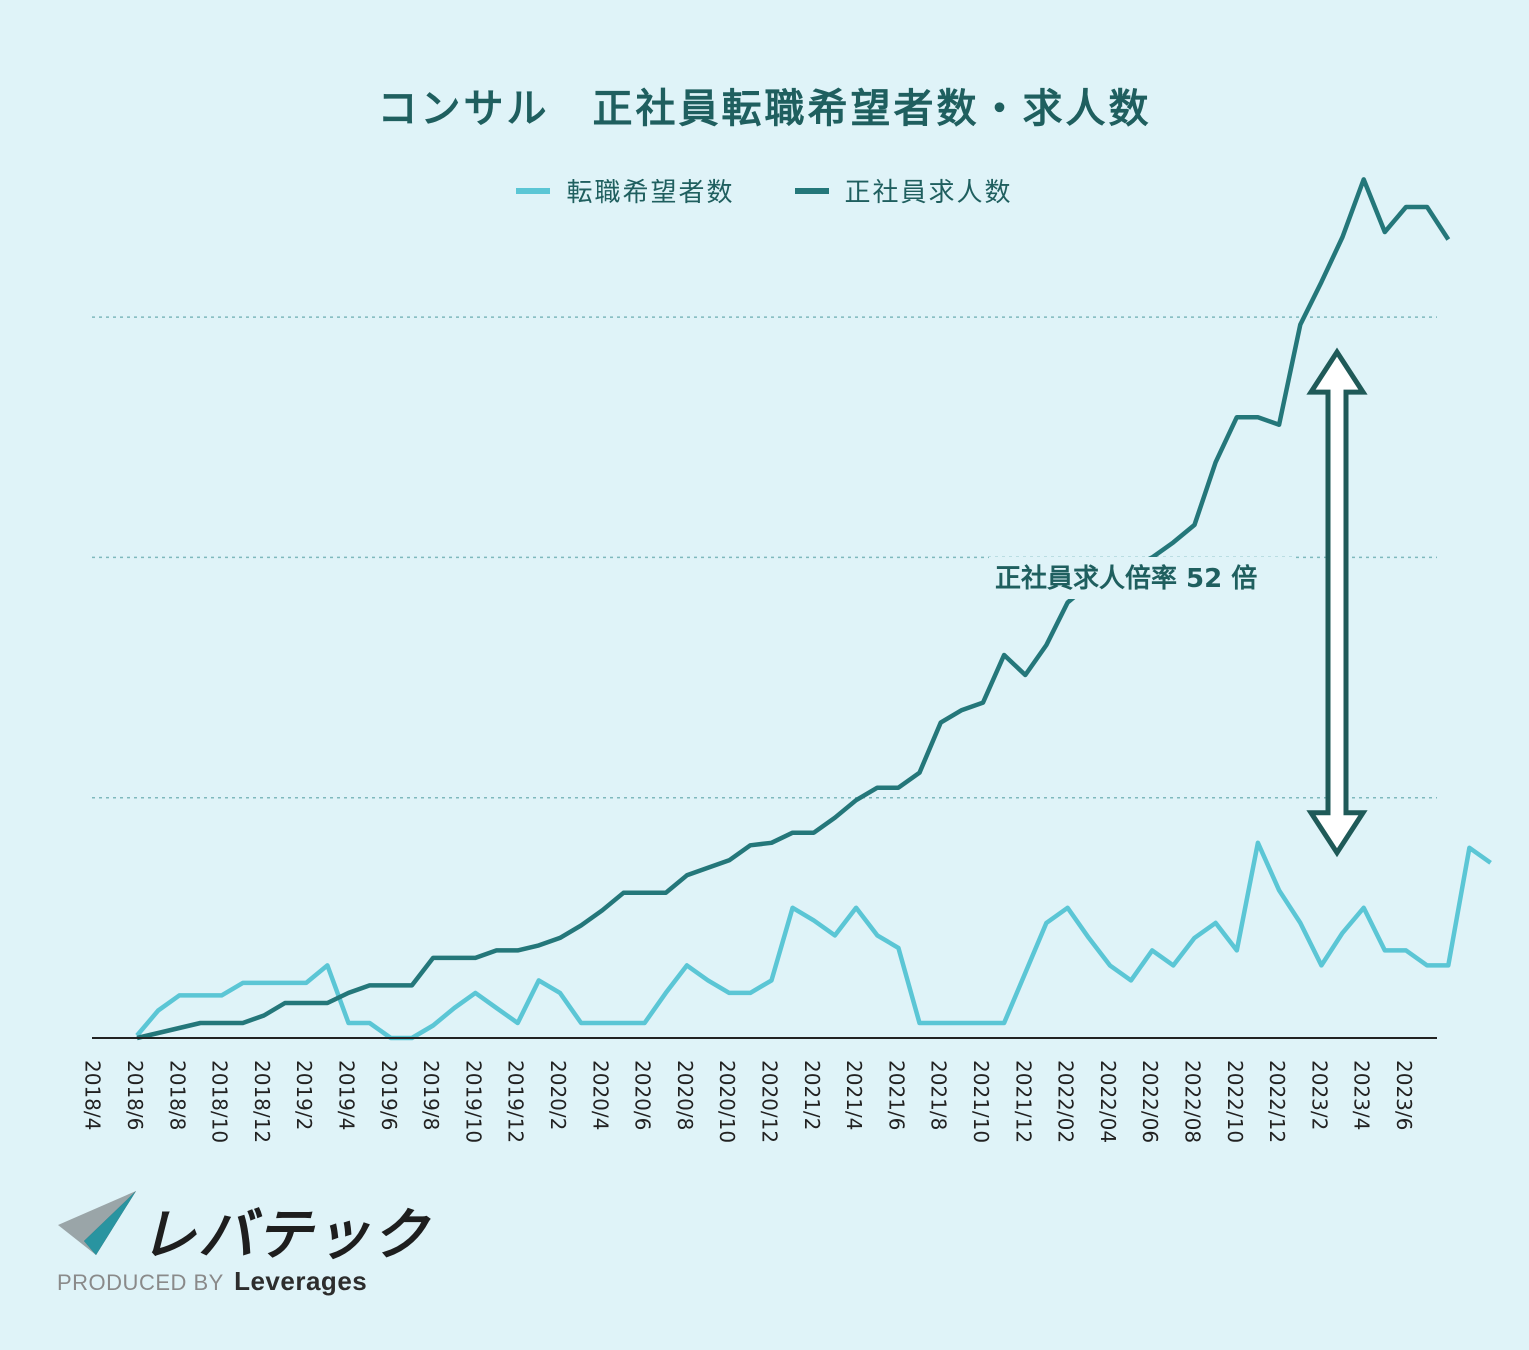 This screenshot has height=1350, width=1529. I want to click on x-tick-label: 2022/02, so click(1066, 1101).